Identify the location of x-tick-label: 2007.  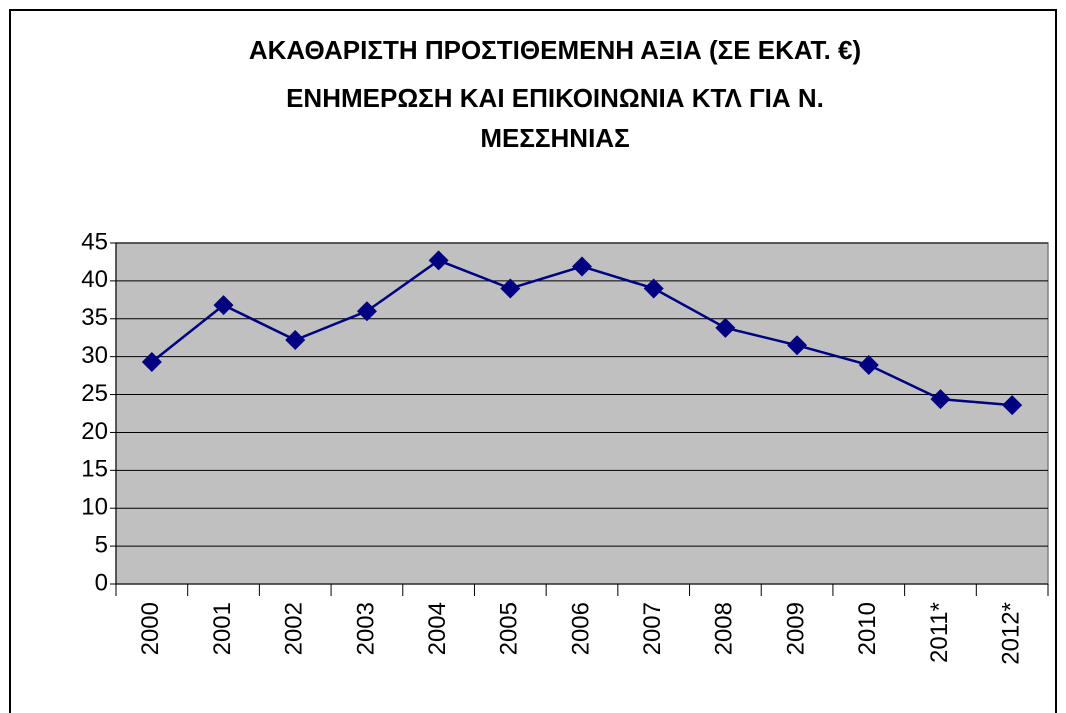
(652, 628).